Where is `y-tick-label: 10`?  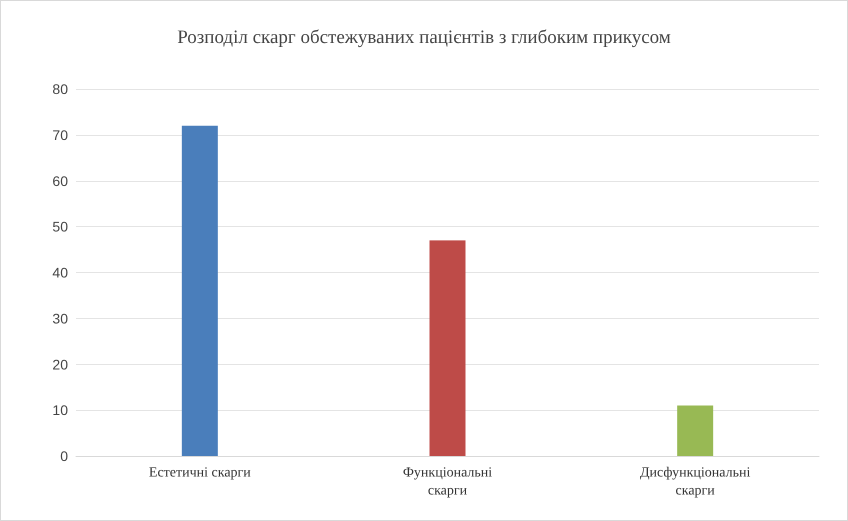
y-tick-label: 10 is located at coordinates (60, 410).